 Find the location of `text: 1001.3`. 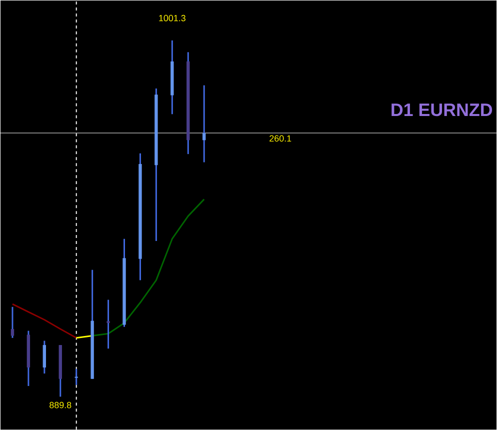

text: 1001.3 is located at coordinates (172, 18).